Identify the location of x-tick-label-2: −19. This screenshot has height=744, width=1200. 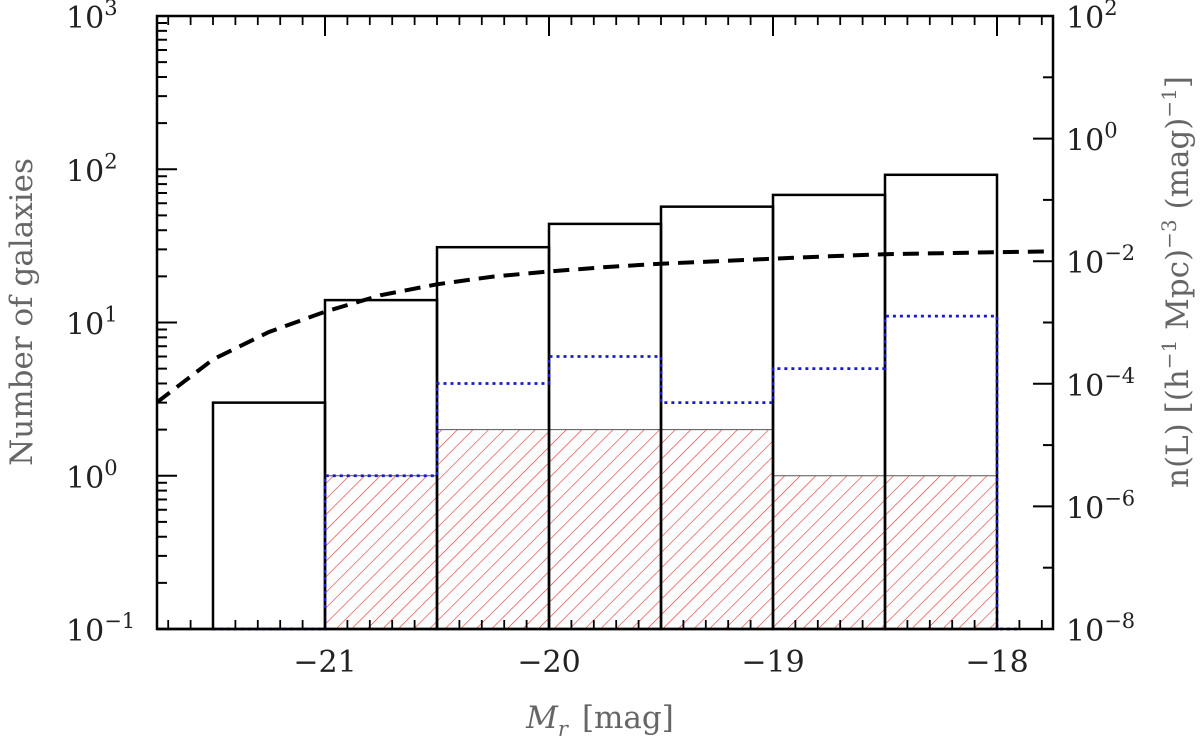
(772, 662).